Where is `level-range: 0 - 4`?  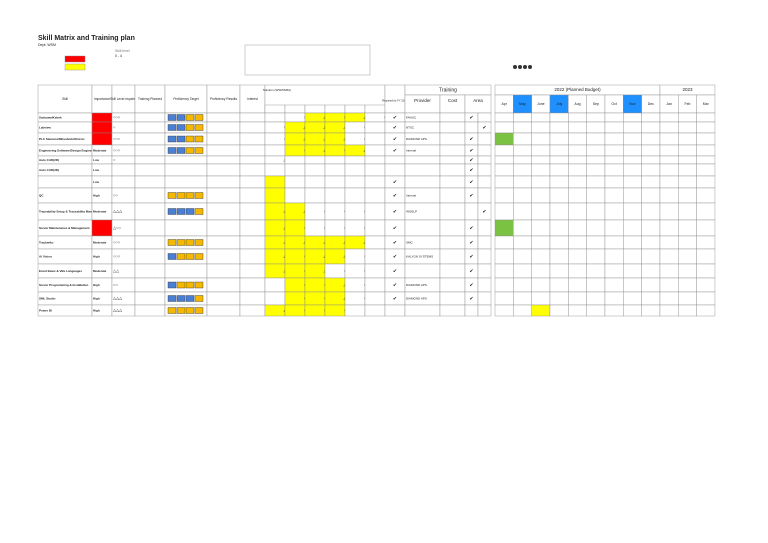
level-range: 0 - 4 is located at coordinates (118, 56).